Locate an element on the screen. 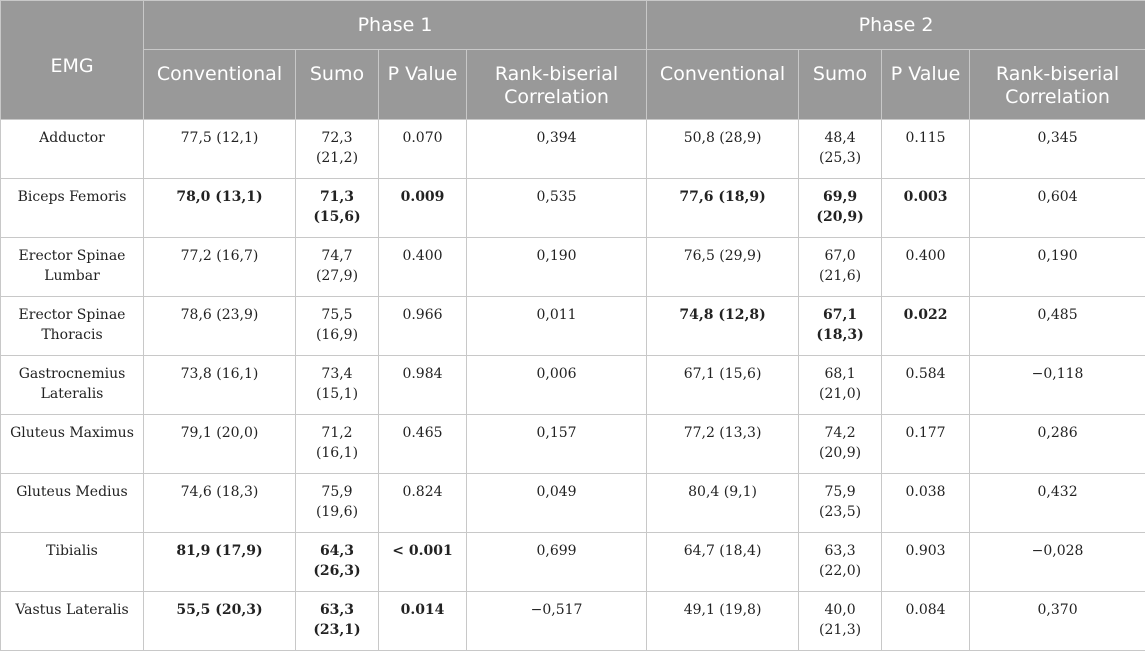 Image resolution: width=1145 pixels, height=652 pixels. p2-conventional: 67,1 (15,6) is located at coordinates (723, 385).